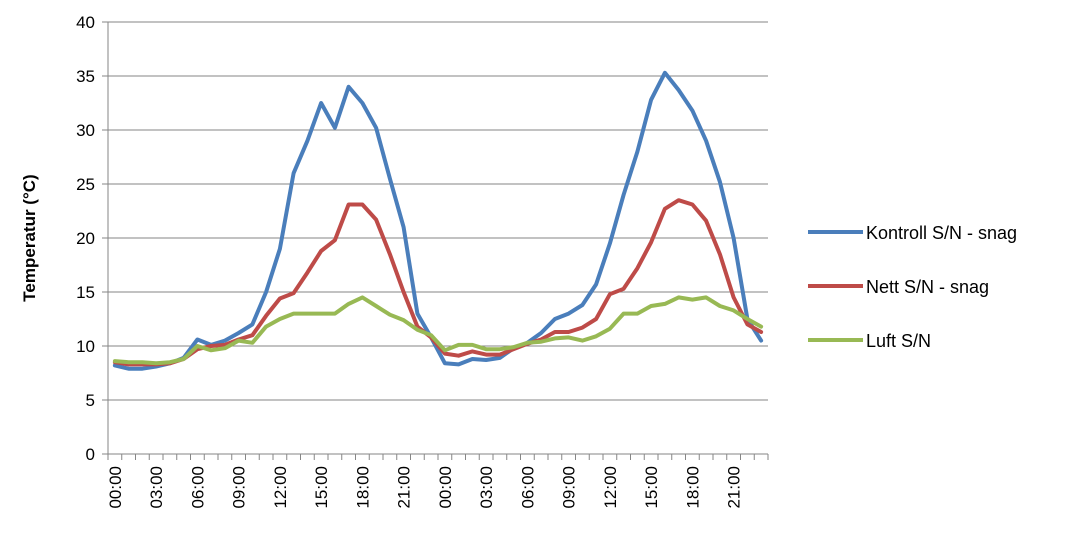  What do you see at coordinates (105, 238) in the screenshot?
I see `y-axis` at bounding box center [105, 238].